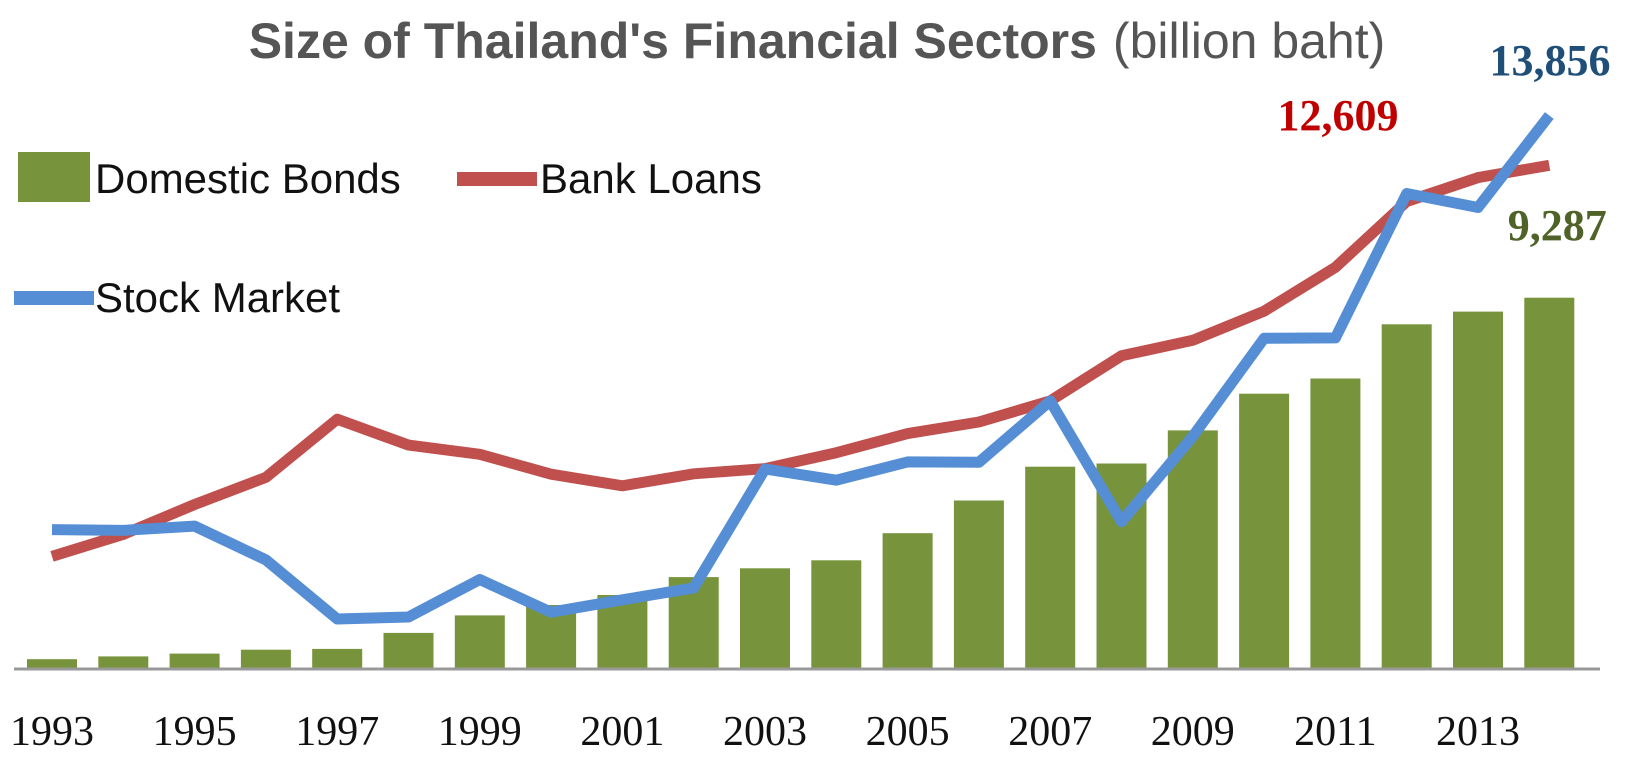 Image resolution: width=1637 pixels, height=758 pixels. I want to click on x-tick-label-2001: 2001, so click(622, 732).